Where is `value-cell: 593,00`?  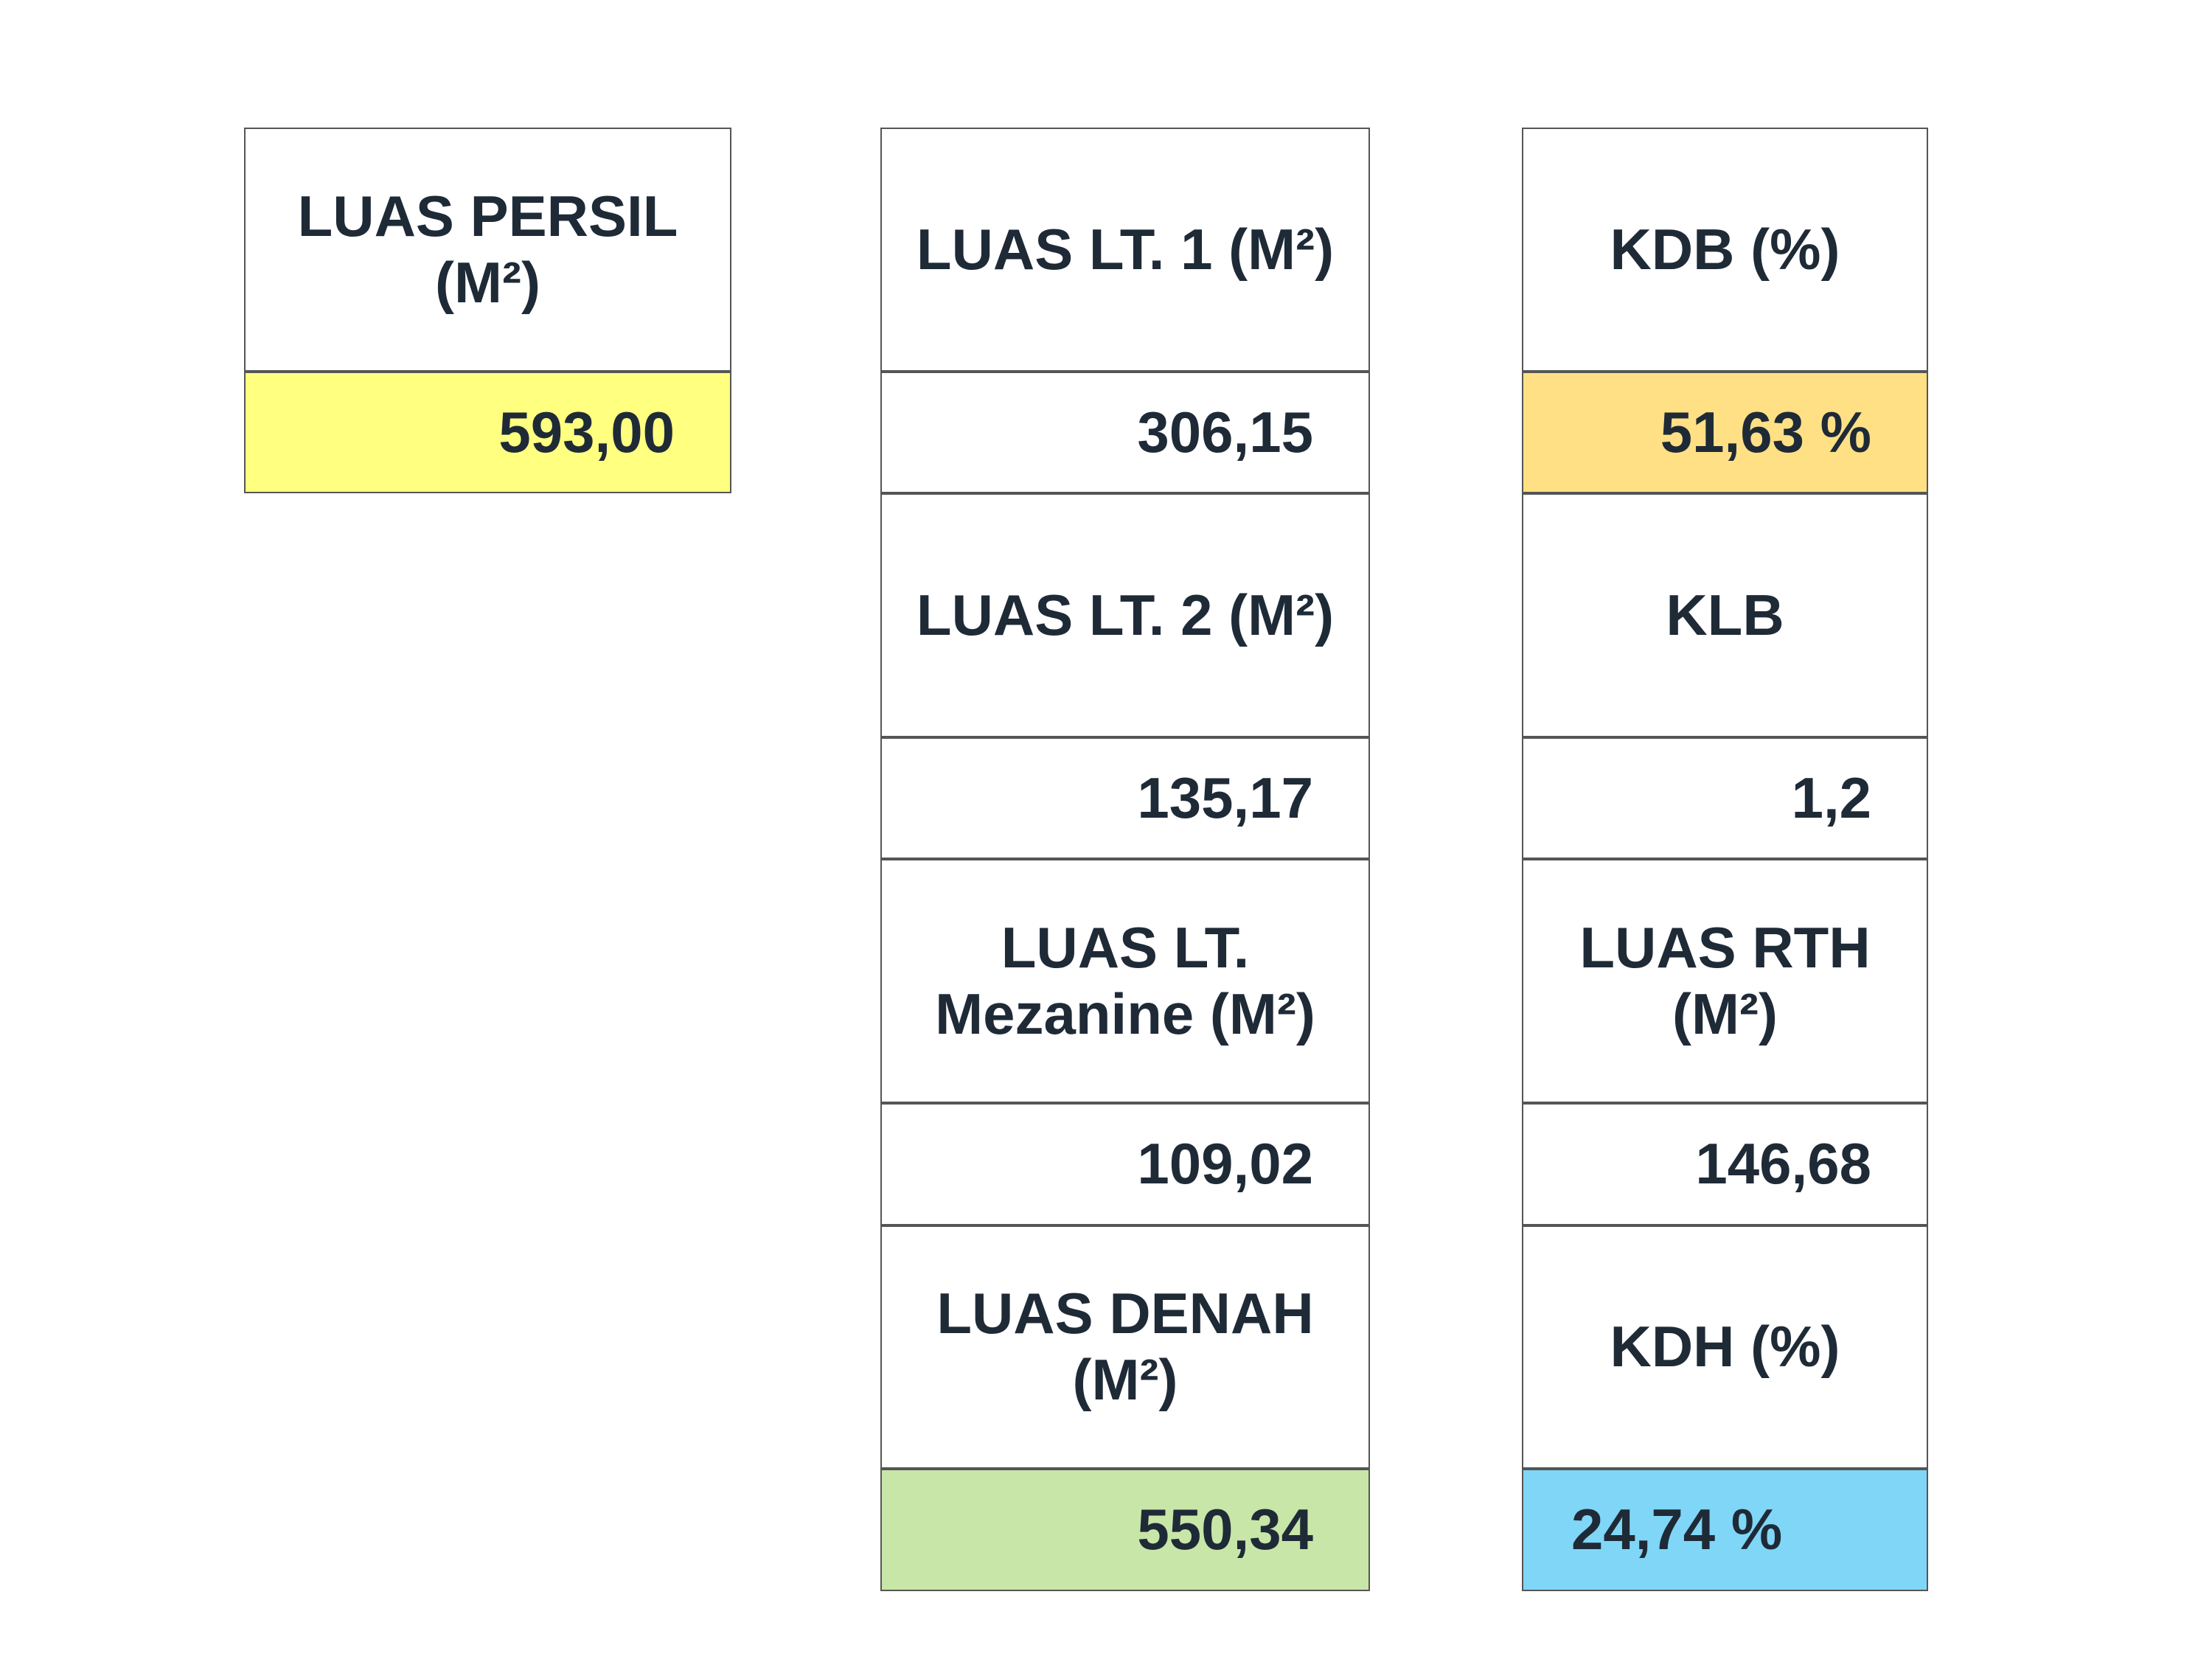 value-cell: 593,00 is located at coordinates (487, 432).